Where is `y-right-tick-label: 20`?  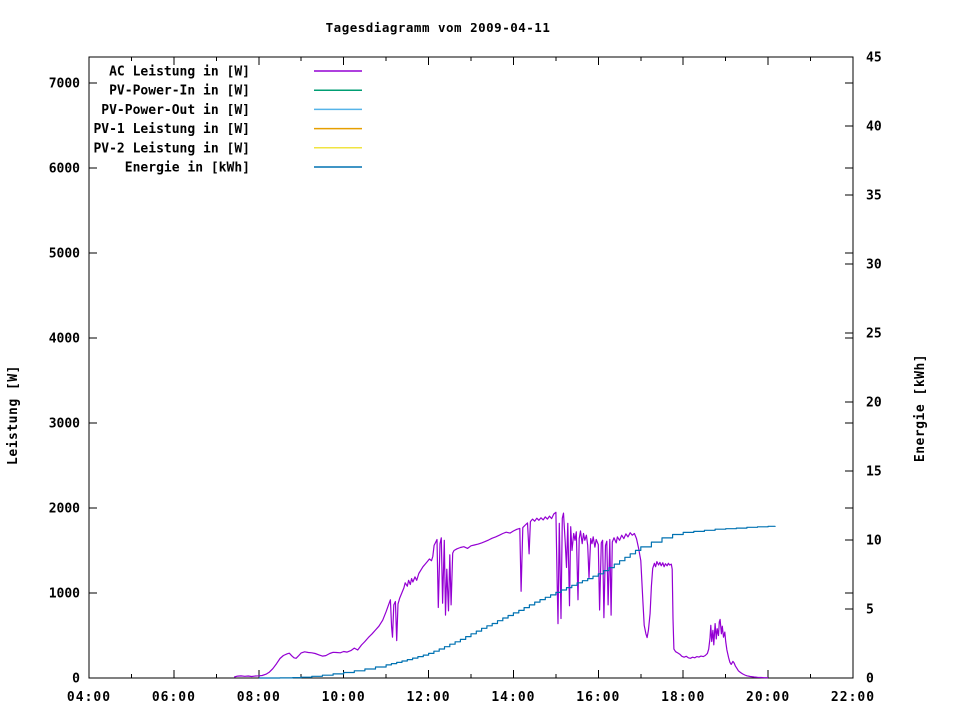
y-right-tick-label: 20 is located at coordinates (874, 403).